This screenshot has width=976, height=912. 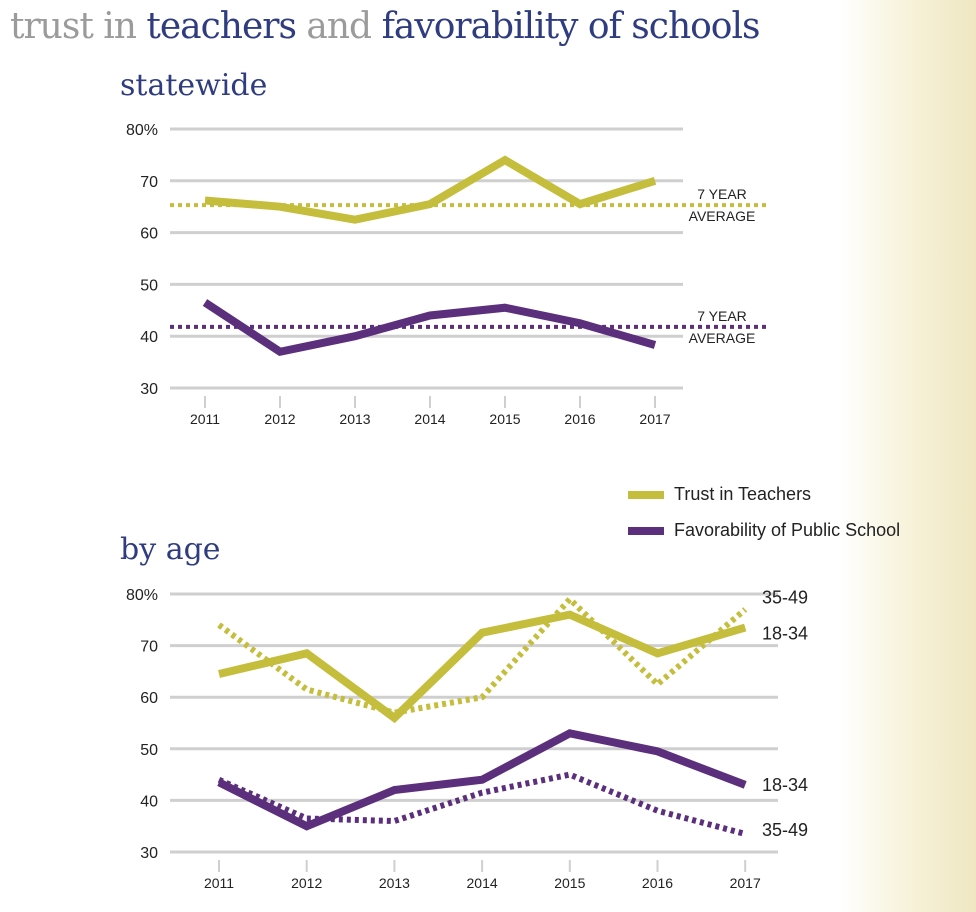 I want to click on title-part: and, so click(x=338, y=26).